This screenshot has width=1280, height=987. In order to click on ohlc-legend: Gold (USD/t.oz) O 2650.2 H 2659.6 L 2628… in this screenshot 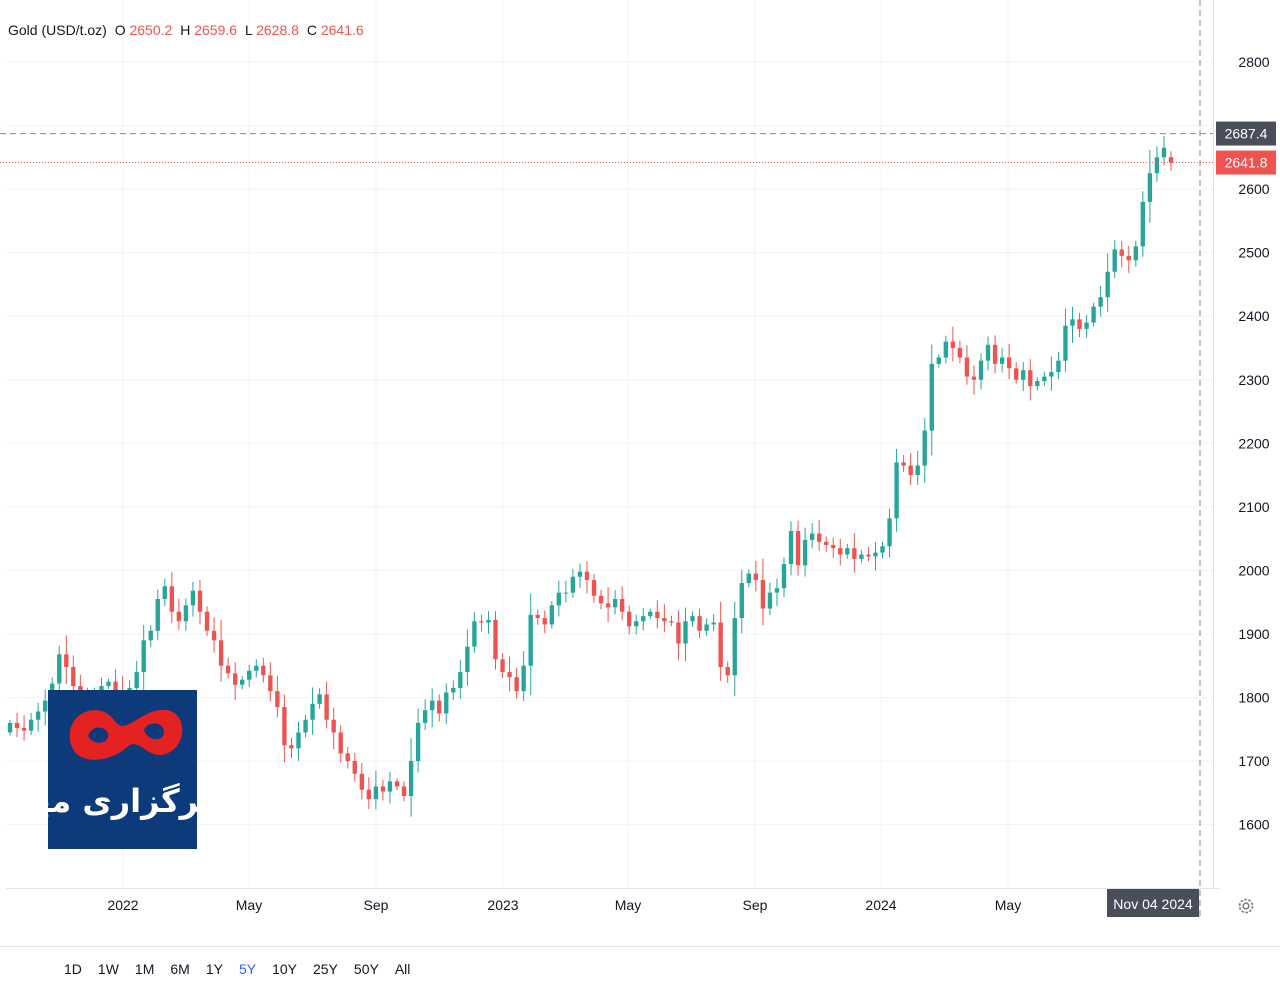, I will do `click(186, 30)`.